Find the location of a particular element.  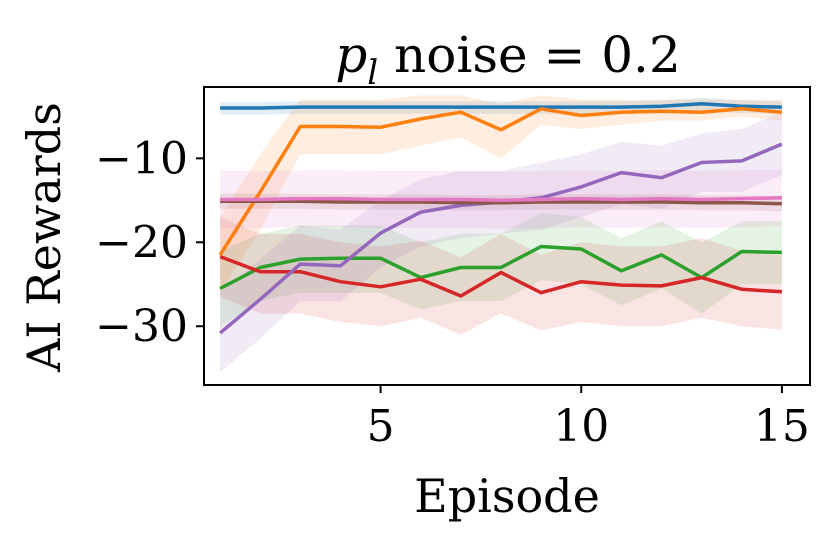

chart-title: pl noise = 0.2 is located at coordinates (508, 59).